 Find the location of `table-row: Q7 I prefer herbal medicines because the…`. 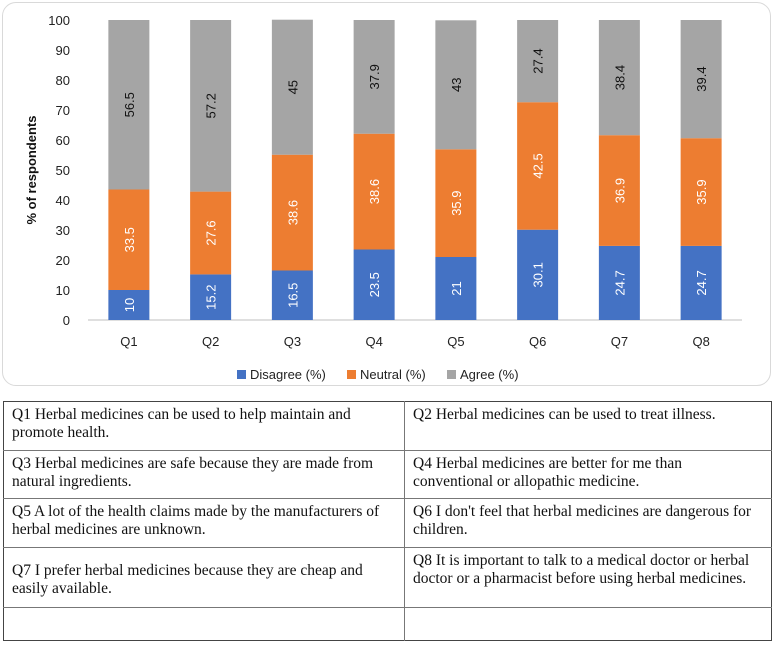

table-row: Q7 I prefer herbal medicines because the… is located at coordinates (387, 578).